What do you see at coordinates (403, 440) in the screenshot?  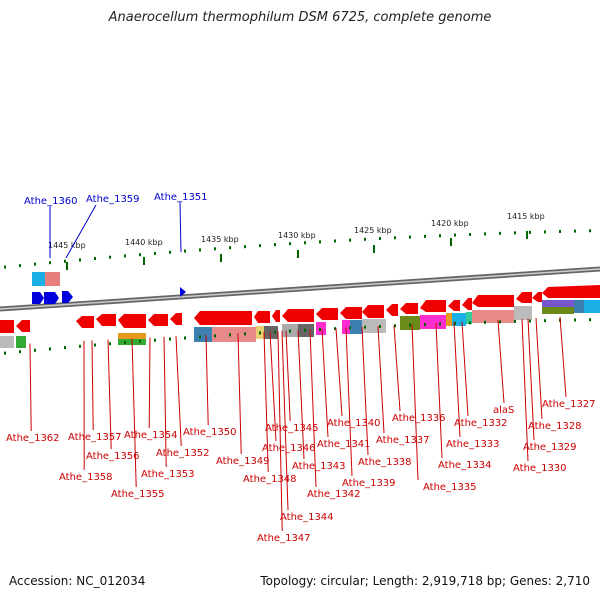 I see `gene-label: Athe_1337` at bounding box center [403, 440].